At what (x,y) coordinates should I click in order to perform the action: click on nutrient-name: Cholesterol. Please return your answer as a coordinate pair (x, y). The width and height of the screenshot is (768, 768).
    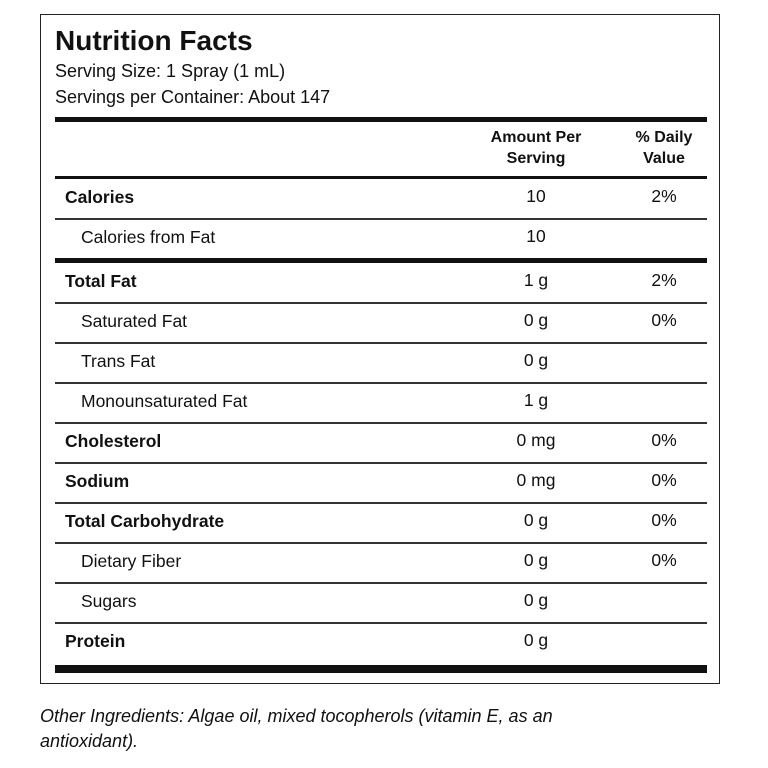
    Looking at the image, I should click on (113, 441).